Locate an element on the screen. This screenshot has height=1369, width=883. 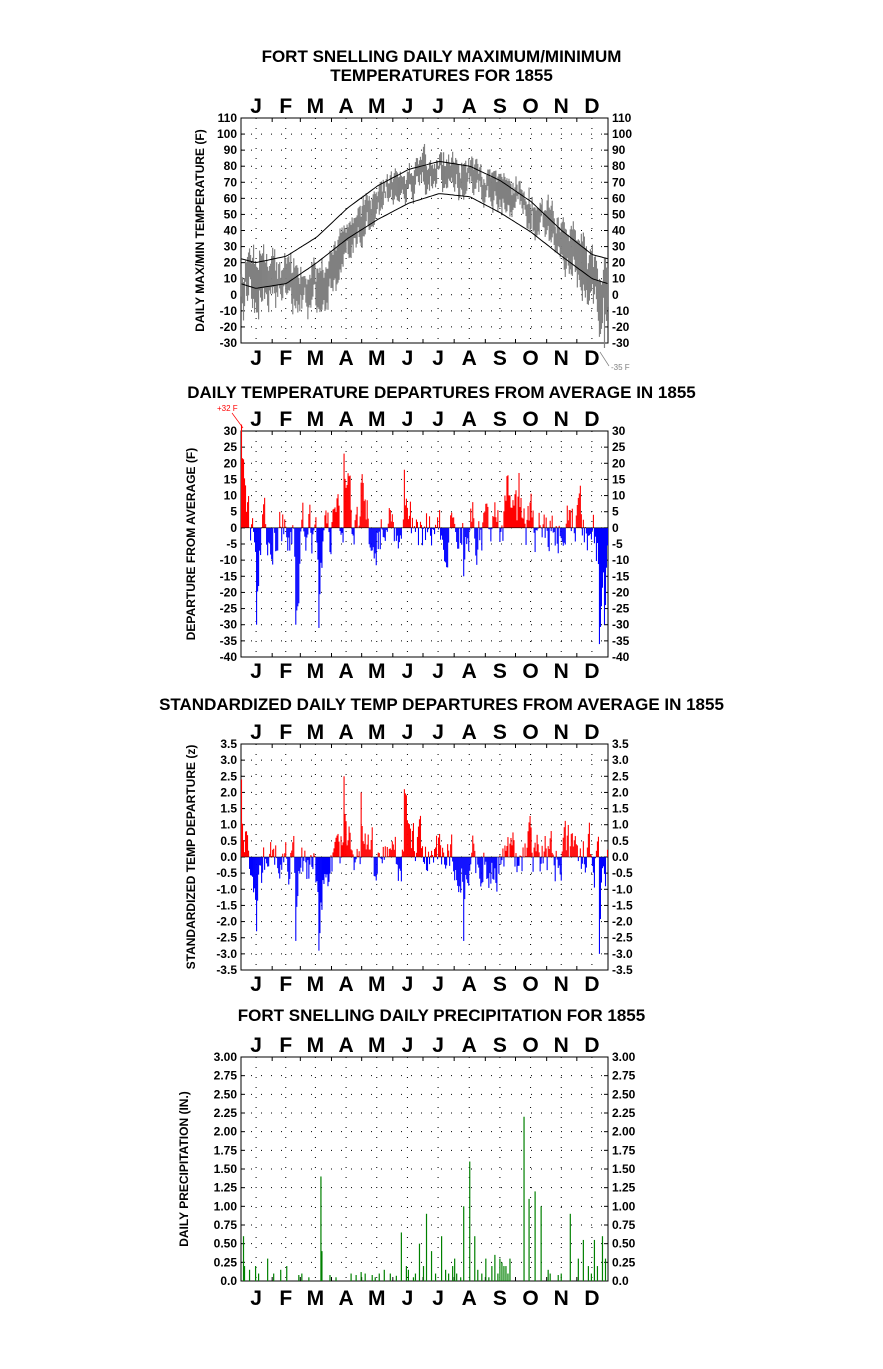
y-tick-label-right: -2.5 is located at coordinates (622, 938).